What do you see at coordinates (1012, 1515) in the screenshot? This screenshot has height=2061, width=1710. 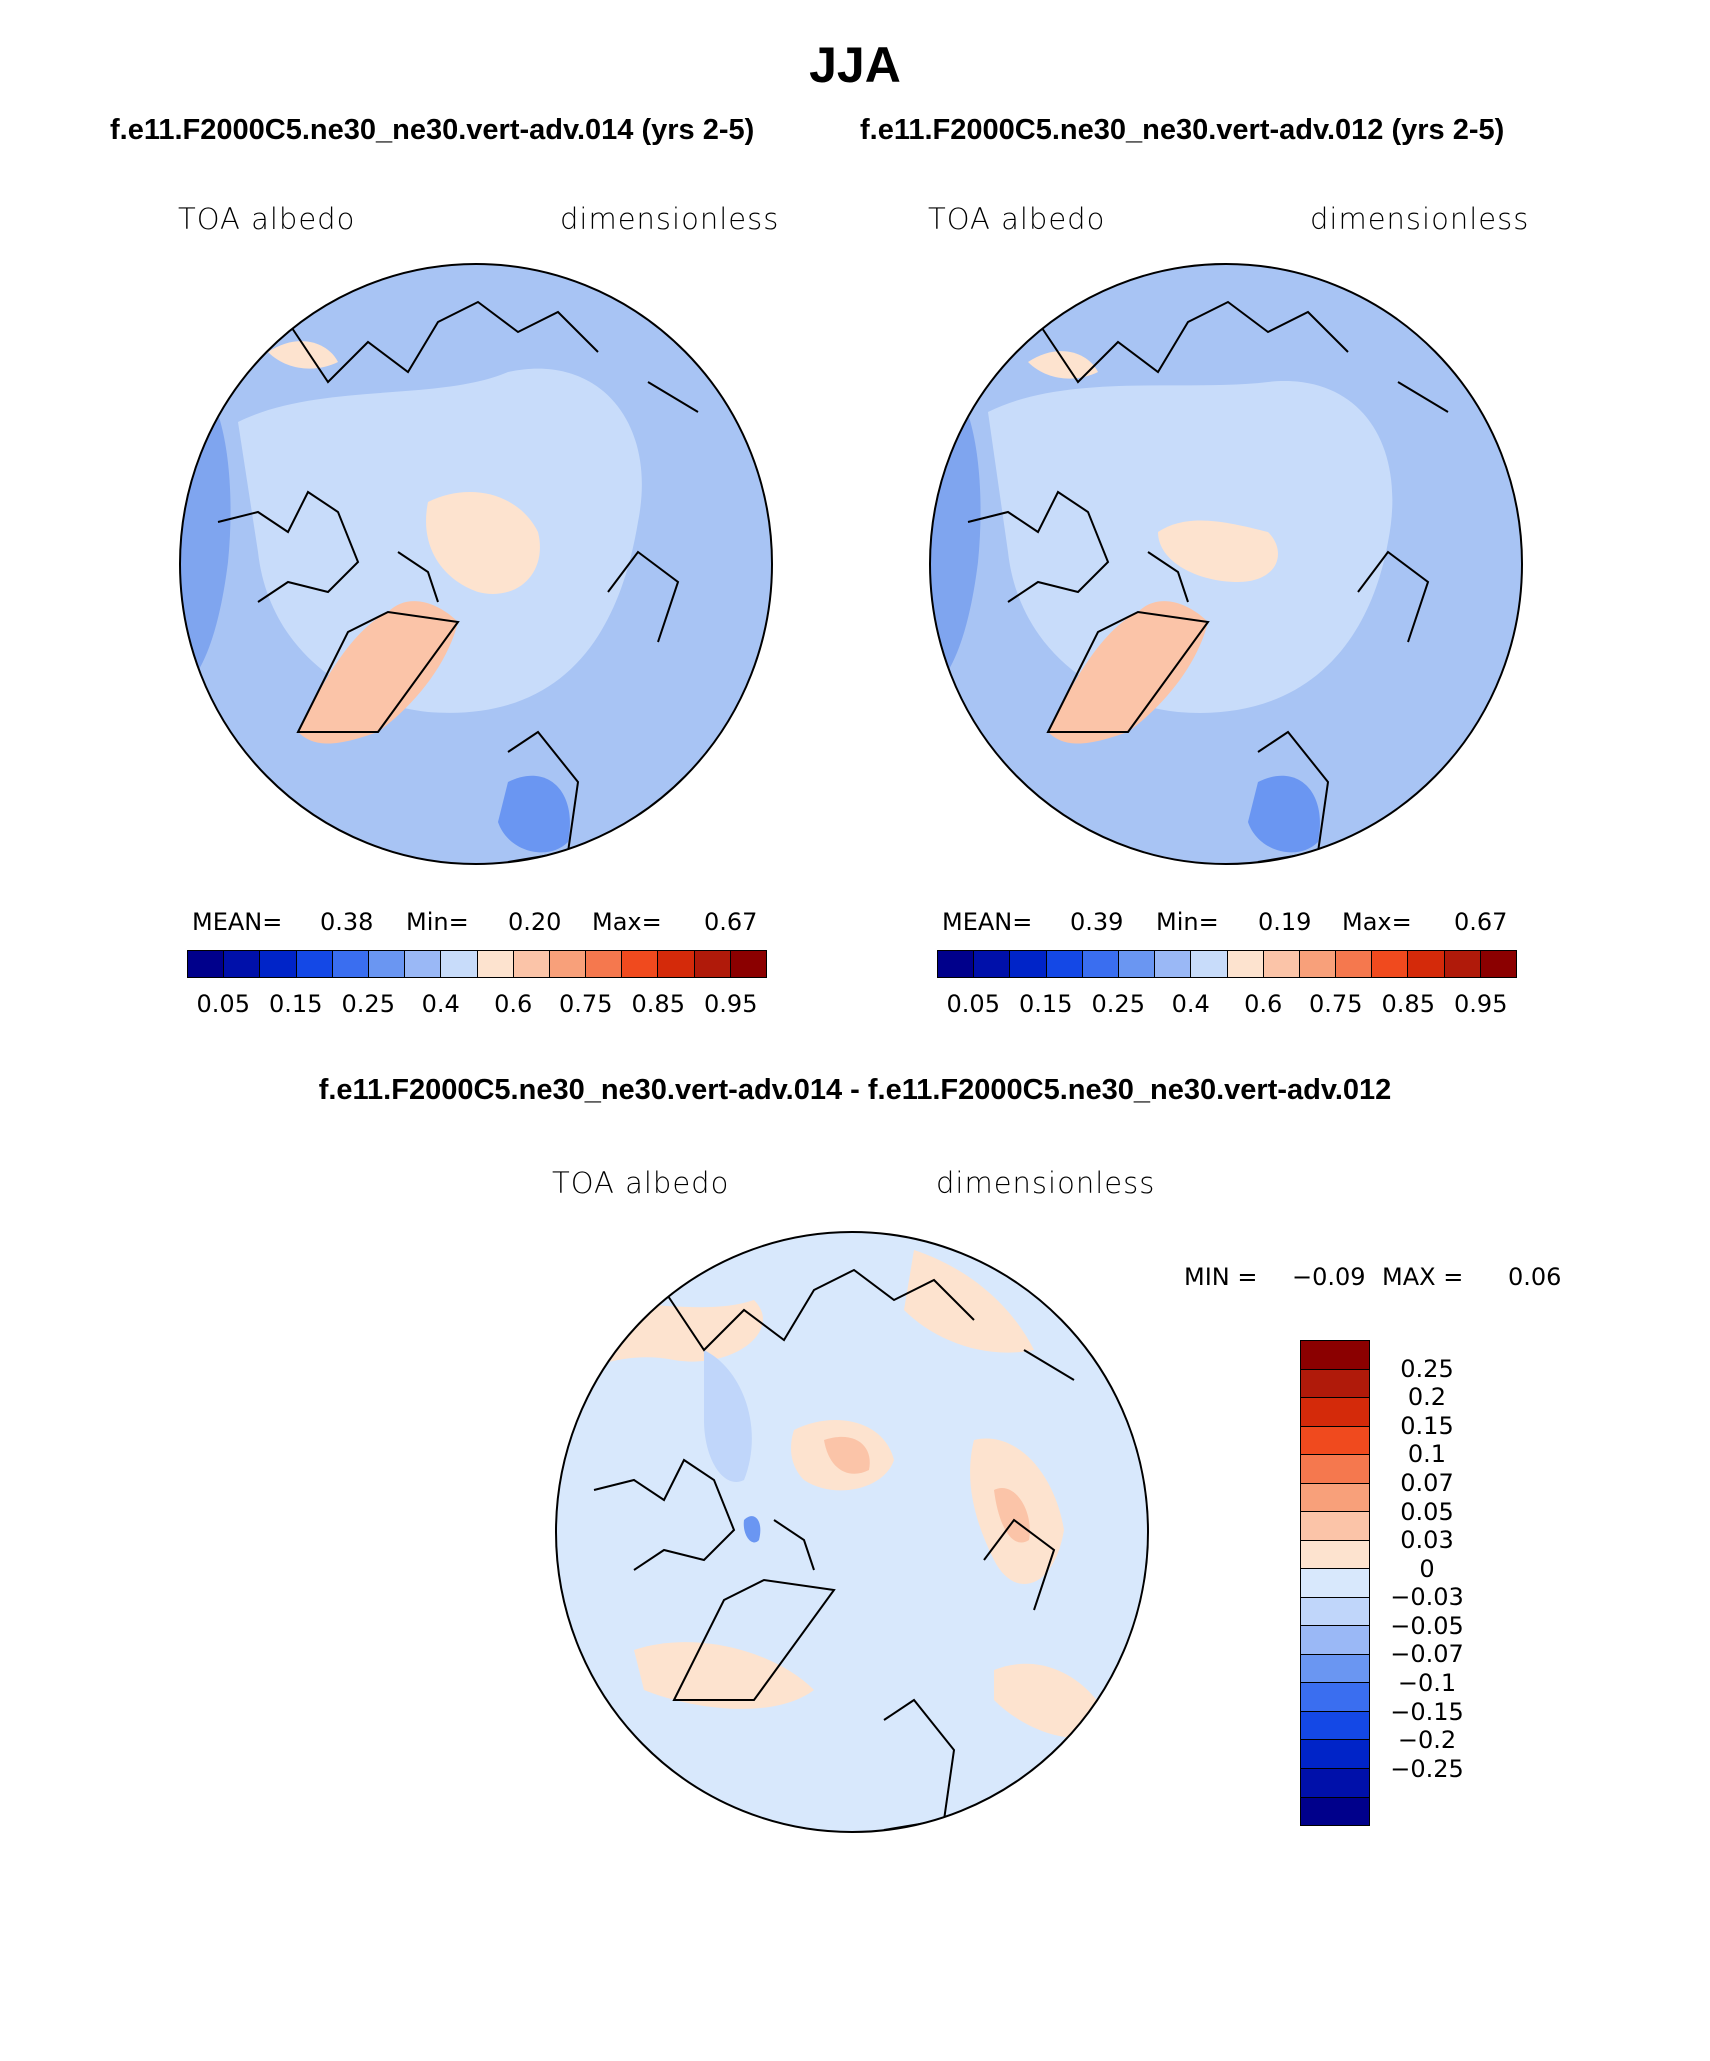 I see `field-warm-siberia-core` at bounding box center [1012, 1515].